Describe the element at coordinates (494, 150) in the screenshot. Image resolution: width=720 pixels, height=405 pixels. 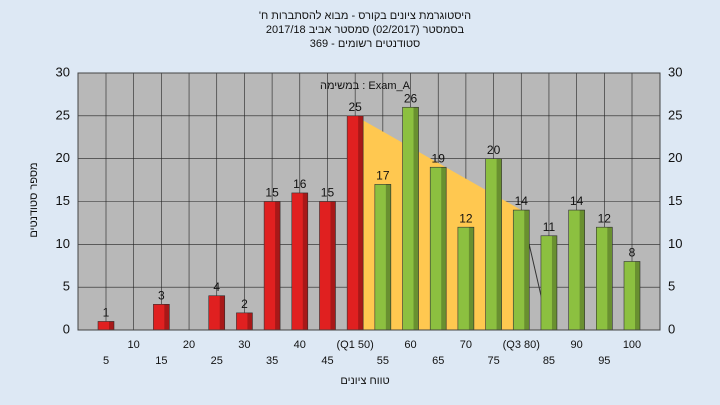
I see `data-label: 20` at that location.